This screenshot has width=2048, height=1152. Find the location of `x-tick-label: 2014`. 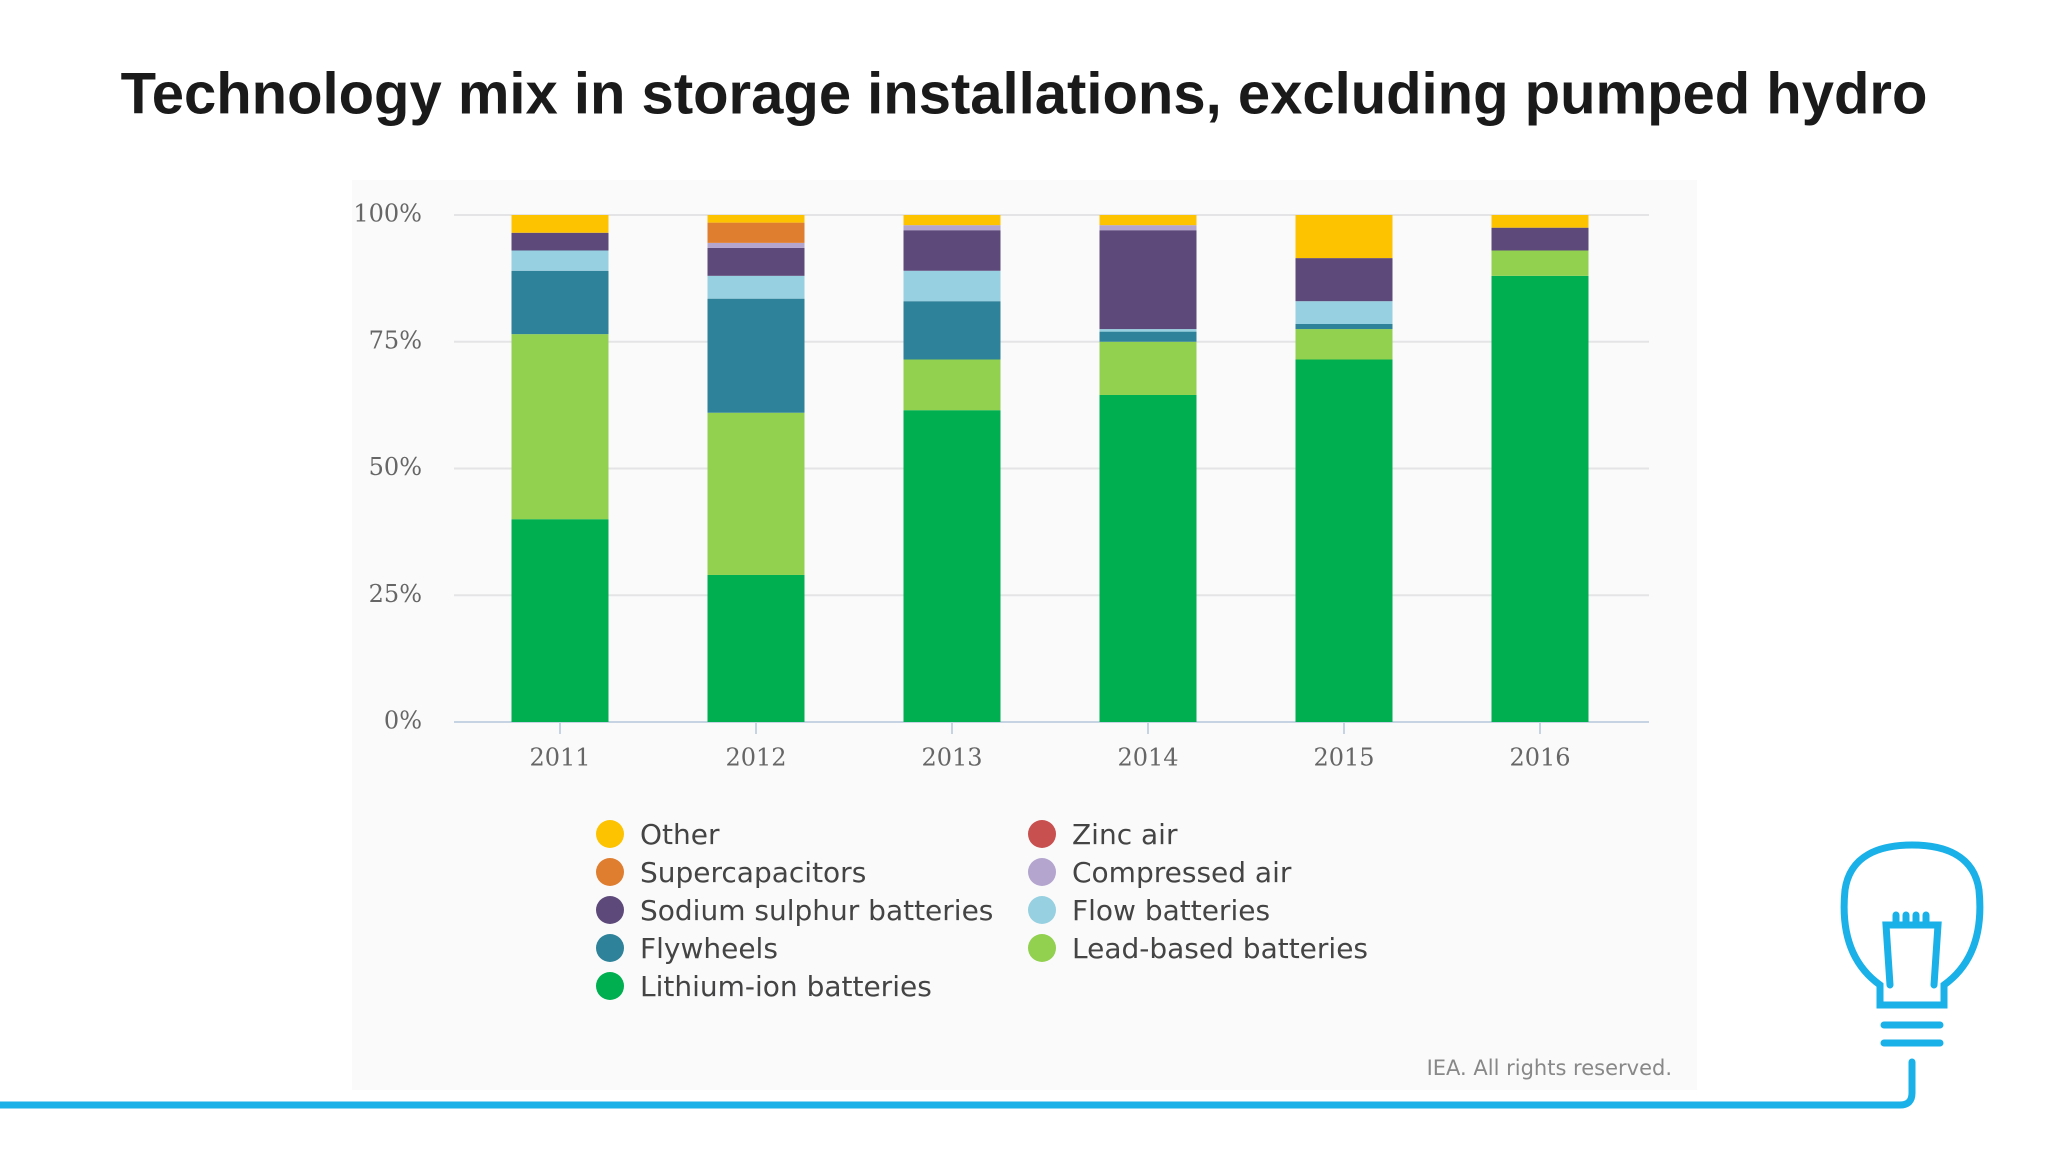

x-tick-label: 2014 is located at coordinates (1147, 758).